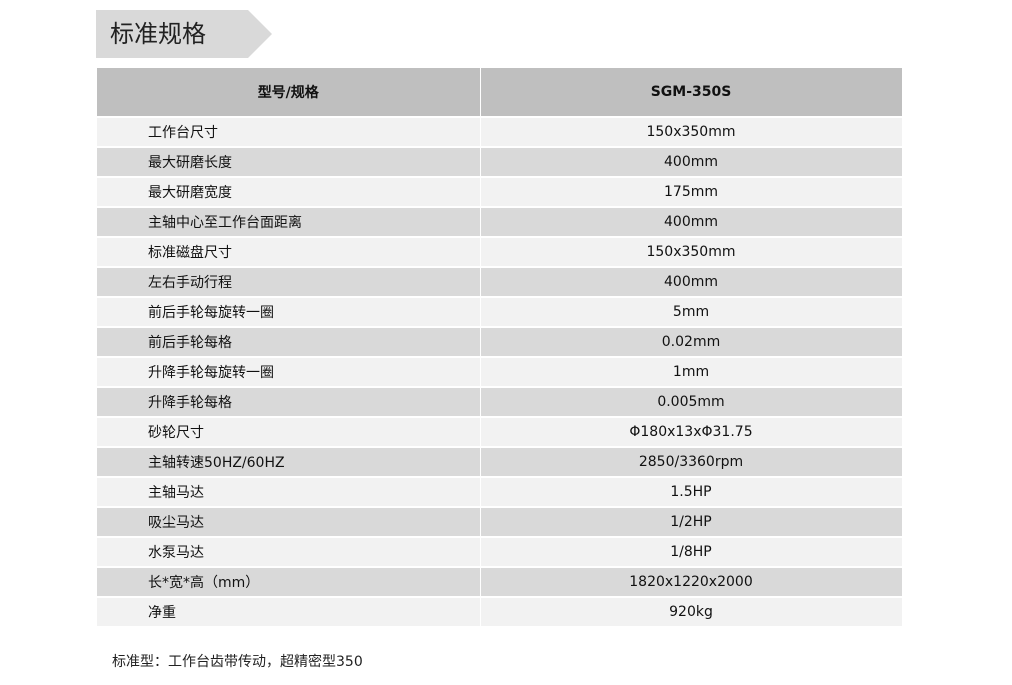 The image size is (1012, 685). I want to click on header-model-name: SGM-350S, so click(691, 93).